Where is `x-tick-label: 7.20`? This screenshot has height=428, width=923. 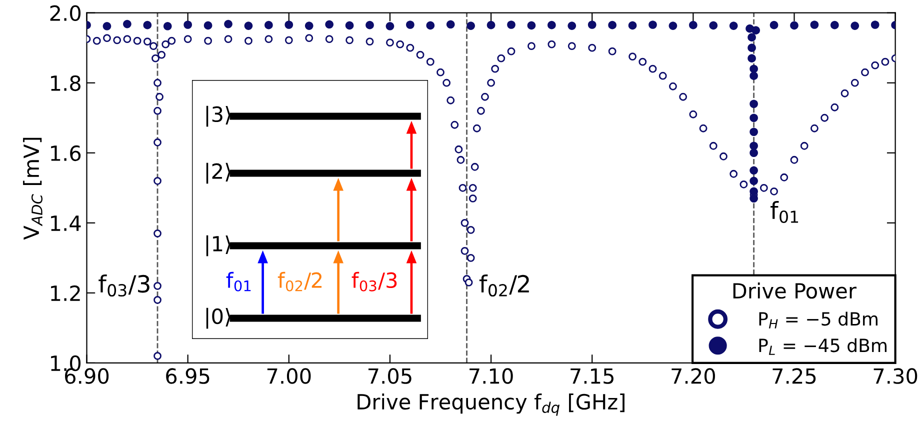 x-tick-label: 7.20 is located at coordinates (693, 376).